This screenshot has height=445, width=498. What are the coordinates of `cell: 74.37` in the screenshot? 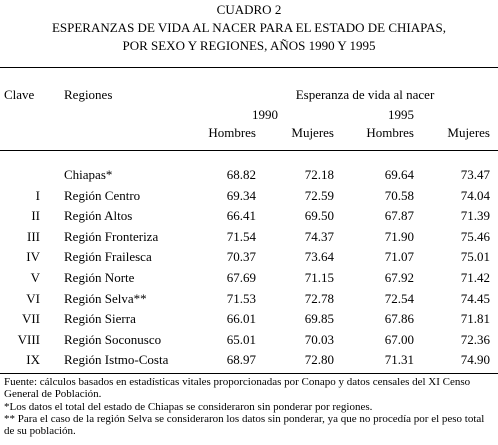 It's located at (319, 236).